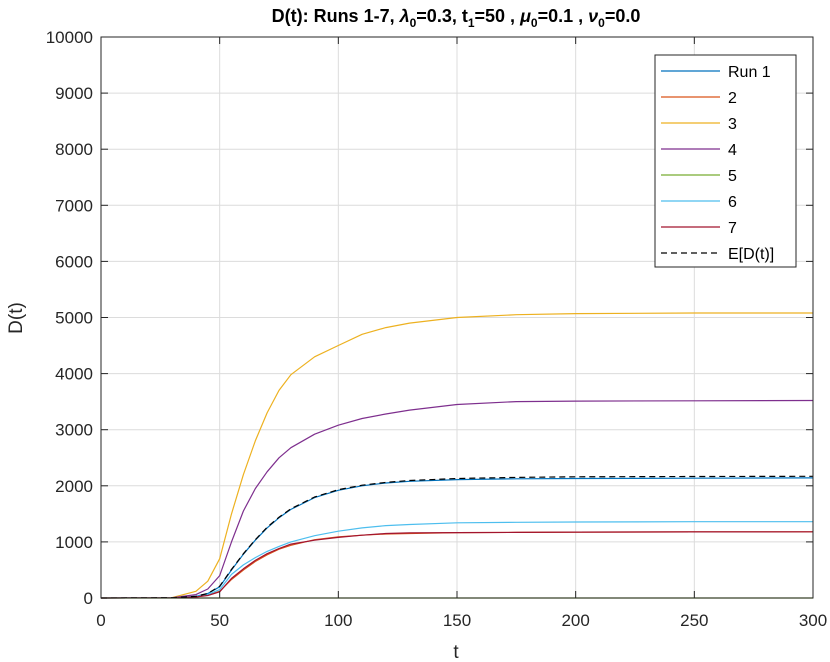  Describe the element at coordinates (732, 202) in the screenshot. I see `legend-label: 6` at that location.